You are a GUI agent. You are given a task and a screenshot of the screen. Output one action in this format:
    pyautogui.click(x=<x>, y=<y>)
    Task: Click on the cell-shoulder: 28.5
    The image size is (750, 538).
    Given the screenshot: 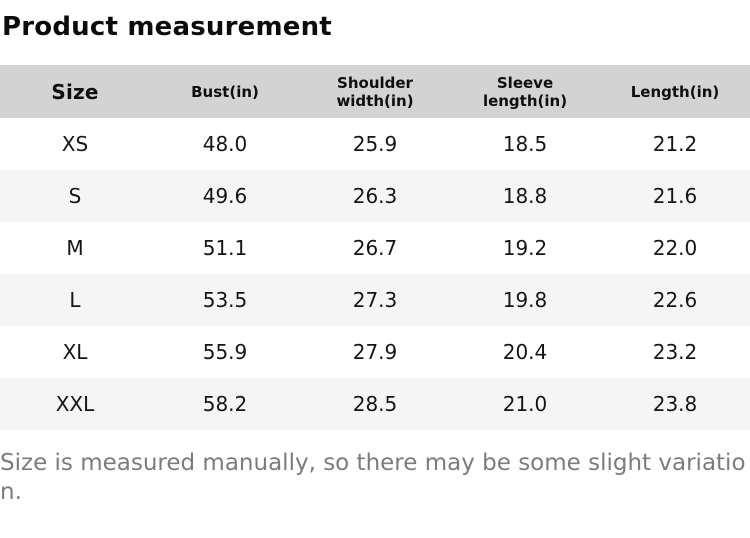 What is the action you would take?
    pyautogui.click(x=375, y=404)
    